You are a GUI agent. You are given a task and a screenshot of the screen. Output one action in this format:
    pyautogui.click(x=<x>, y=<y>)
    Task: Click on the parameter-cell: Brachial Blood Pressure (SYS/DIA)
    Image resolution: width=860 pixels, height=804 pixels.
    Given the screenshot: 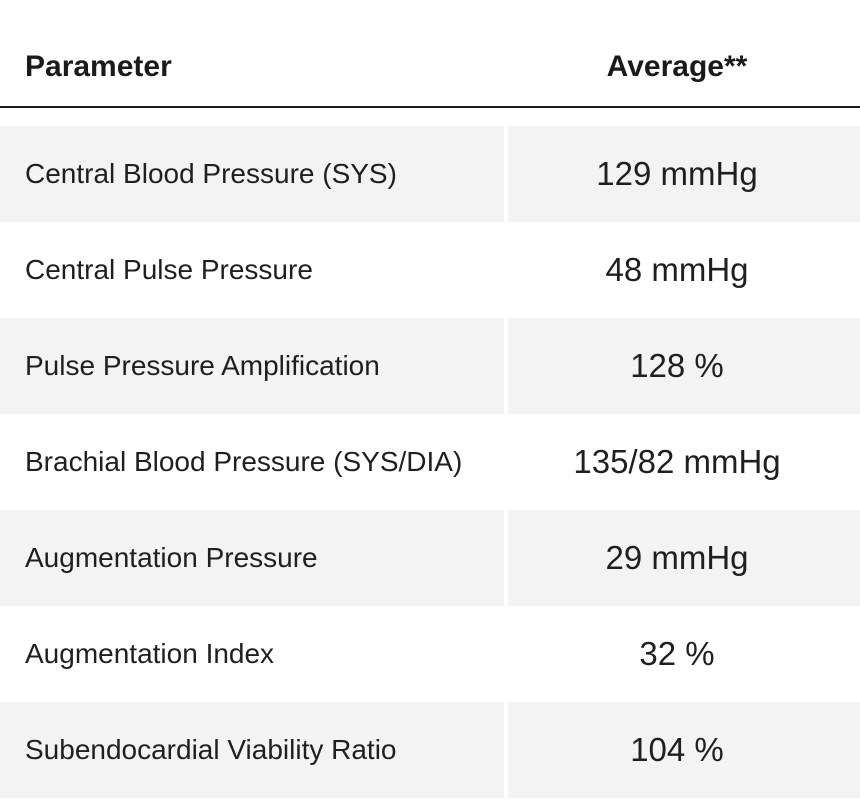 What is the action you would take?
    pyautogui.click(x=244, y=461)
    